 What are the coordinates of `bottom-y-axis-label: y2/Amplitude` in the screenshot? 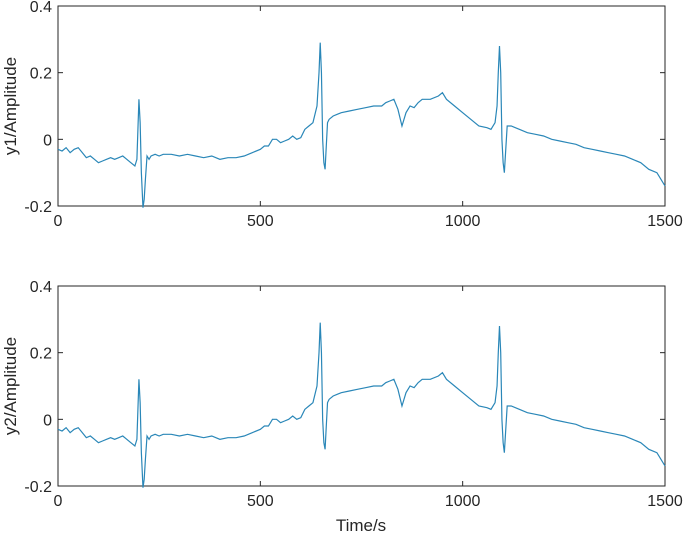 It's located at (10, 386).